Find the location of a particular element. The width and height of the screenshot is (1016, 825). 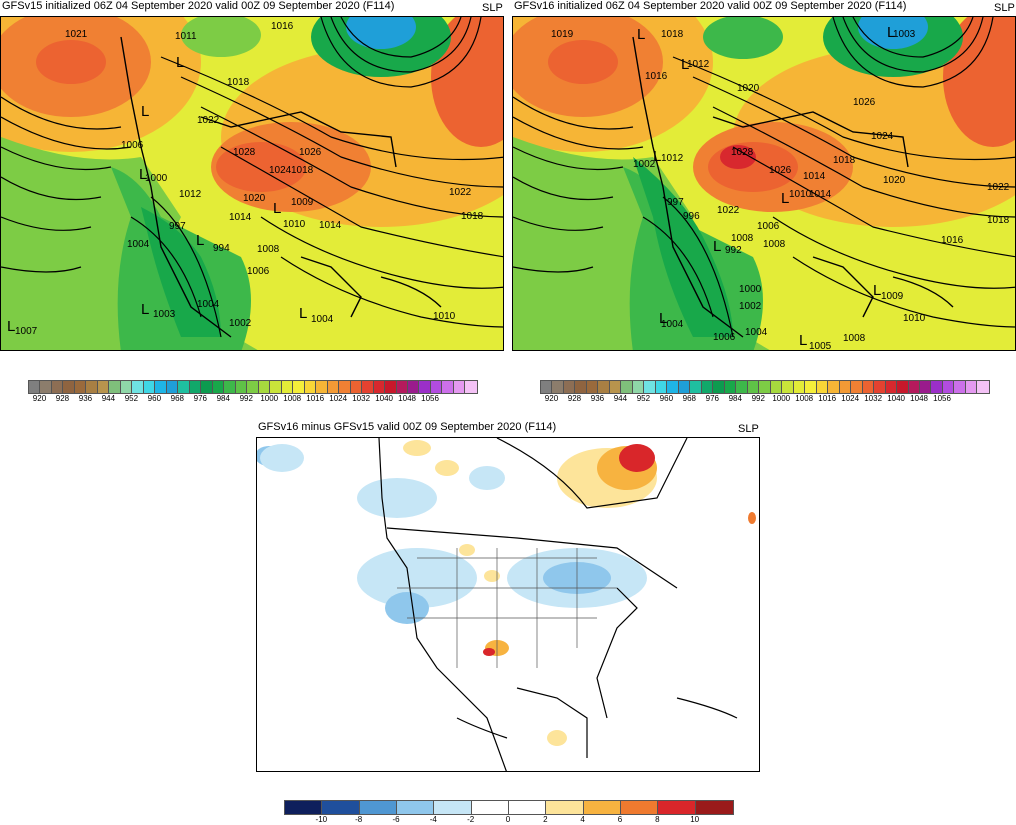

svg-text: 1010 is located at coordinates (294, 224).